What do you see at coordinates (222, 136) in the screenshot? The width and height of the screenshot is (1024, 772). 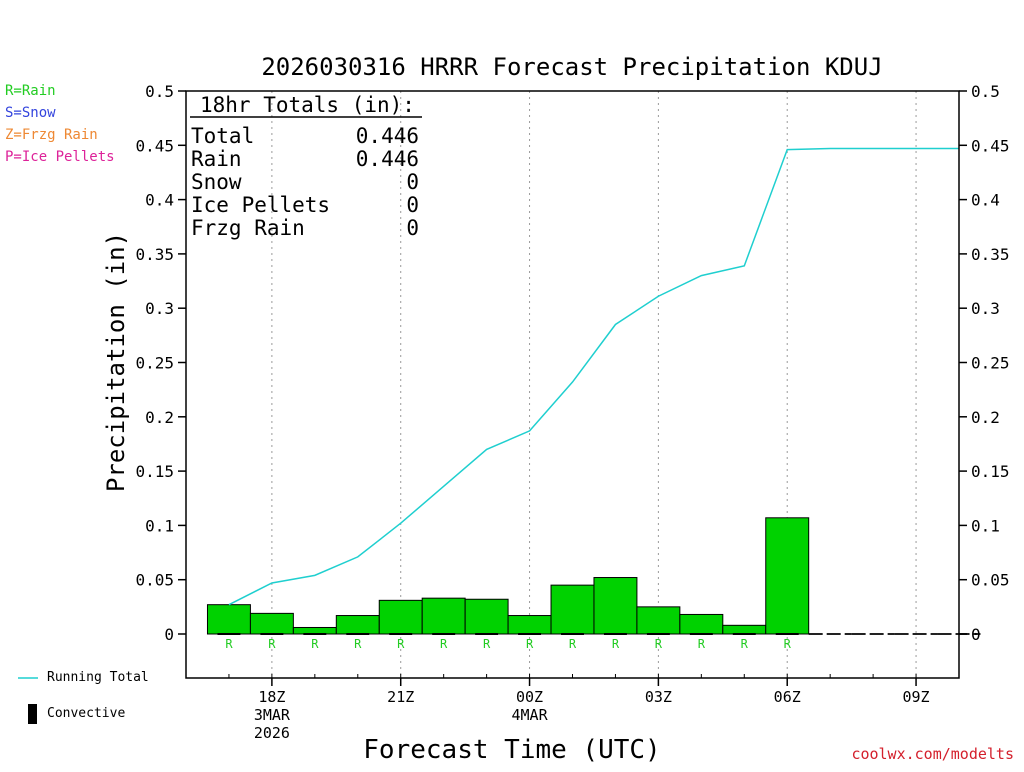 I see `totals-row-label: Total` at bounding box center [222, 136].